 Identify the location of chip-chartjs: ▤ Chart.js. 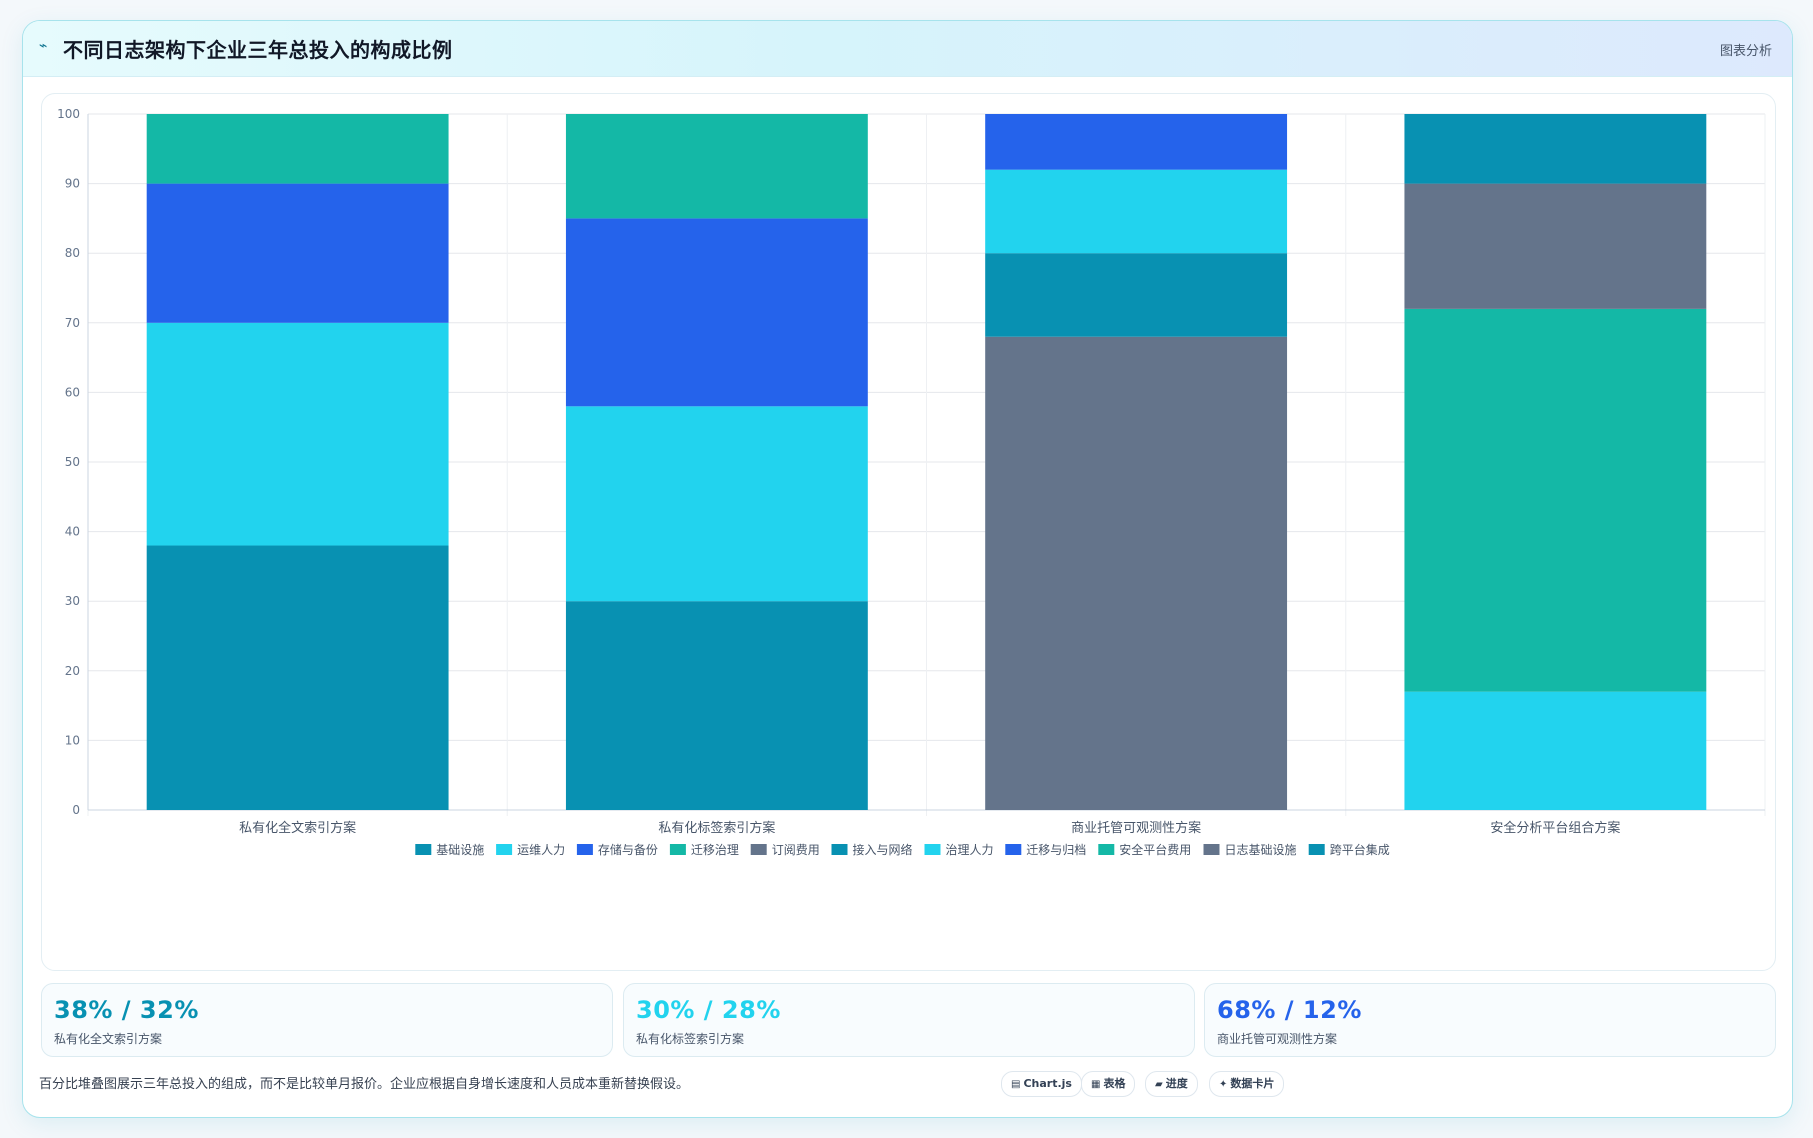
(1041, 1084).